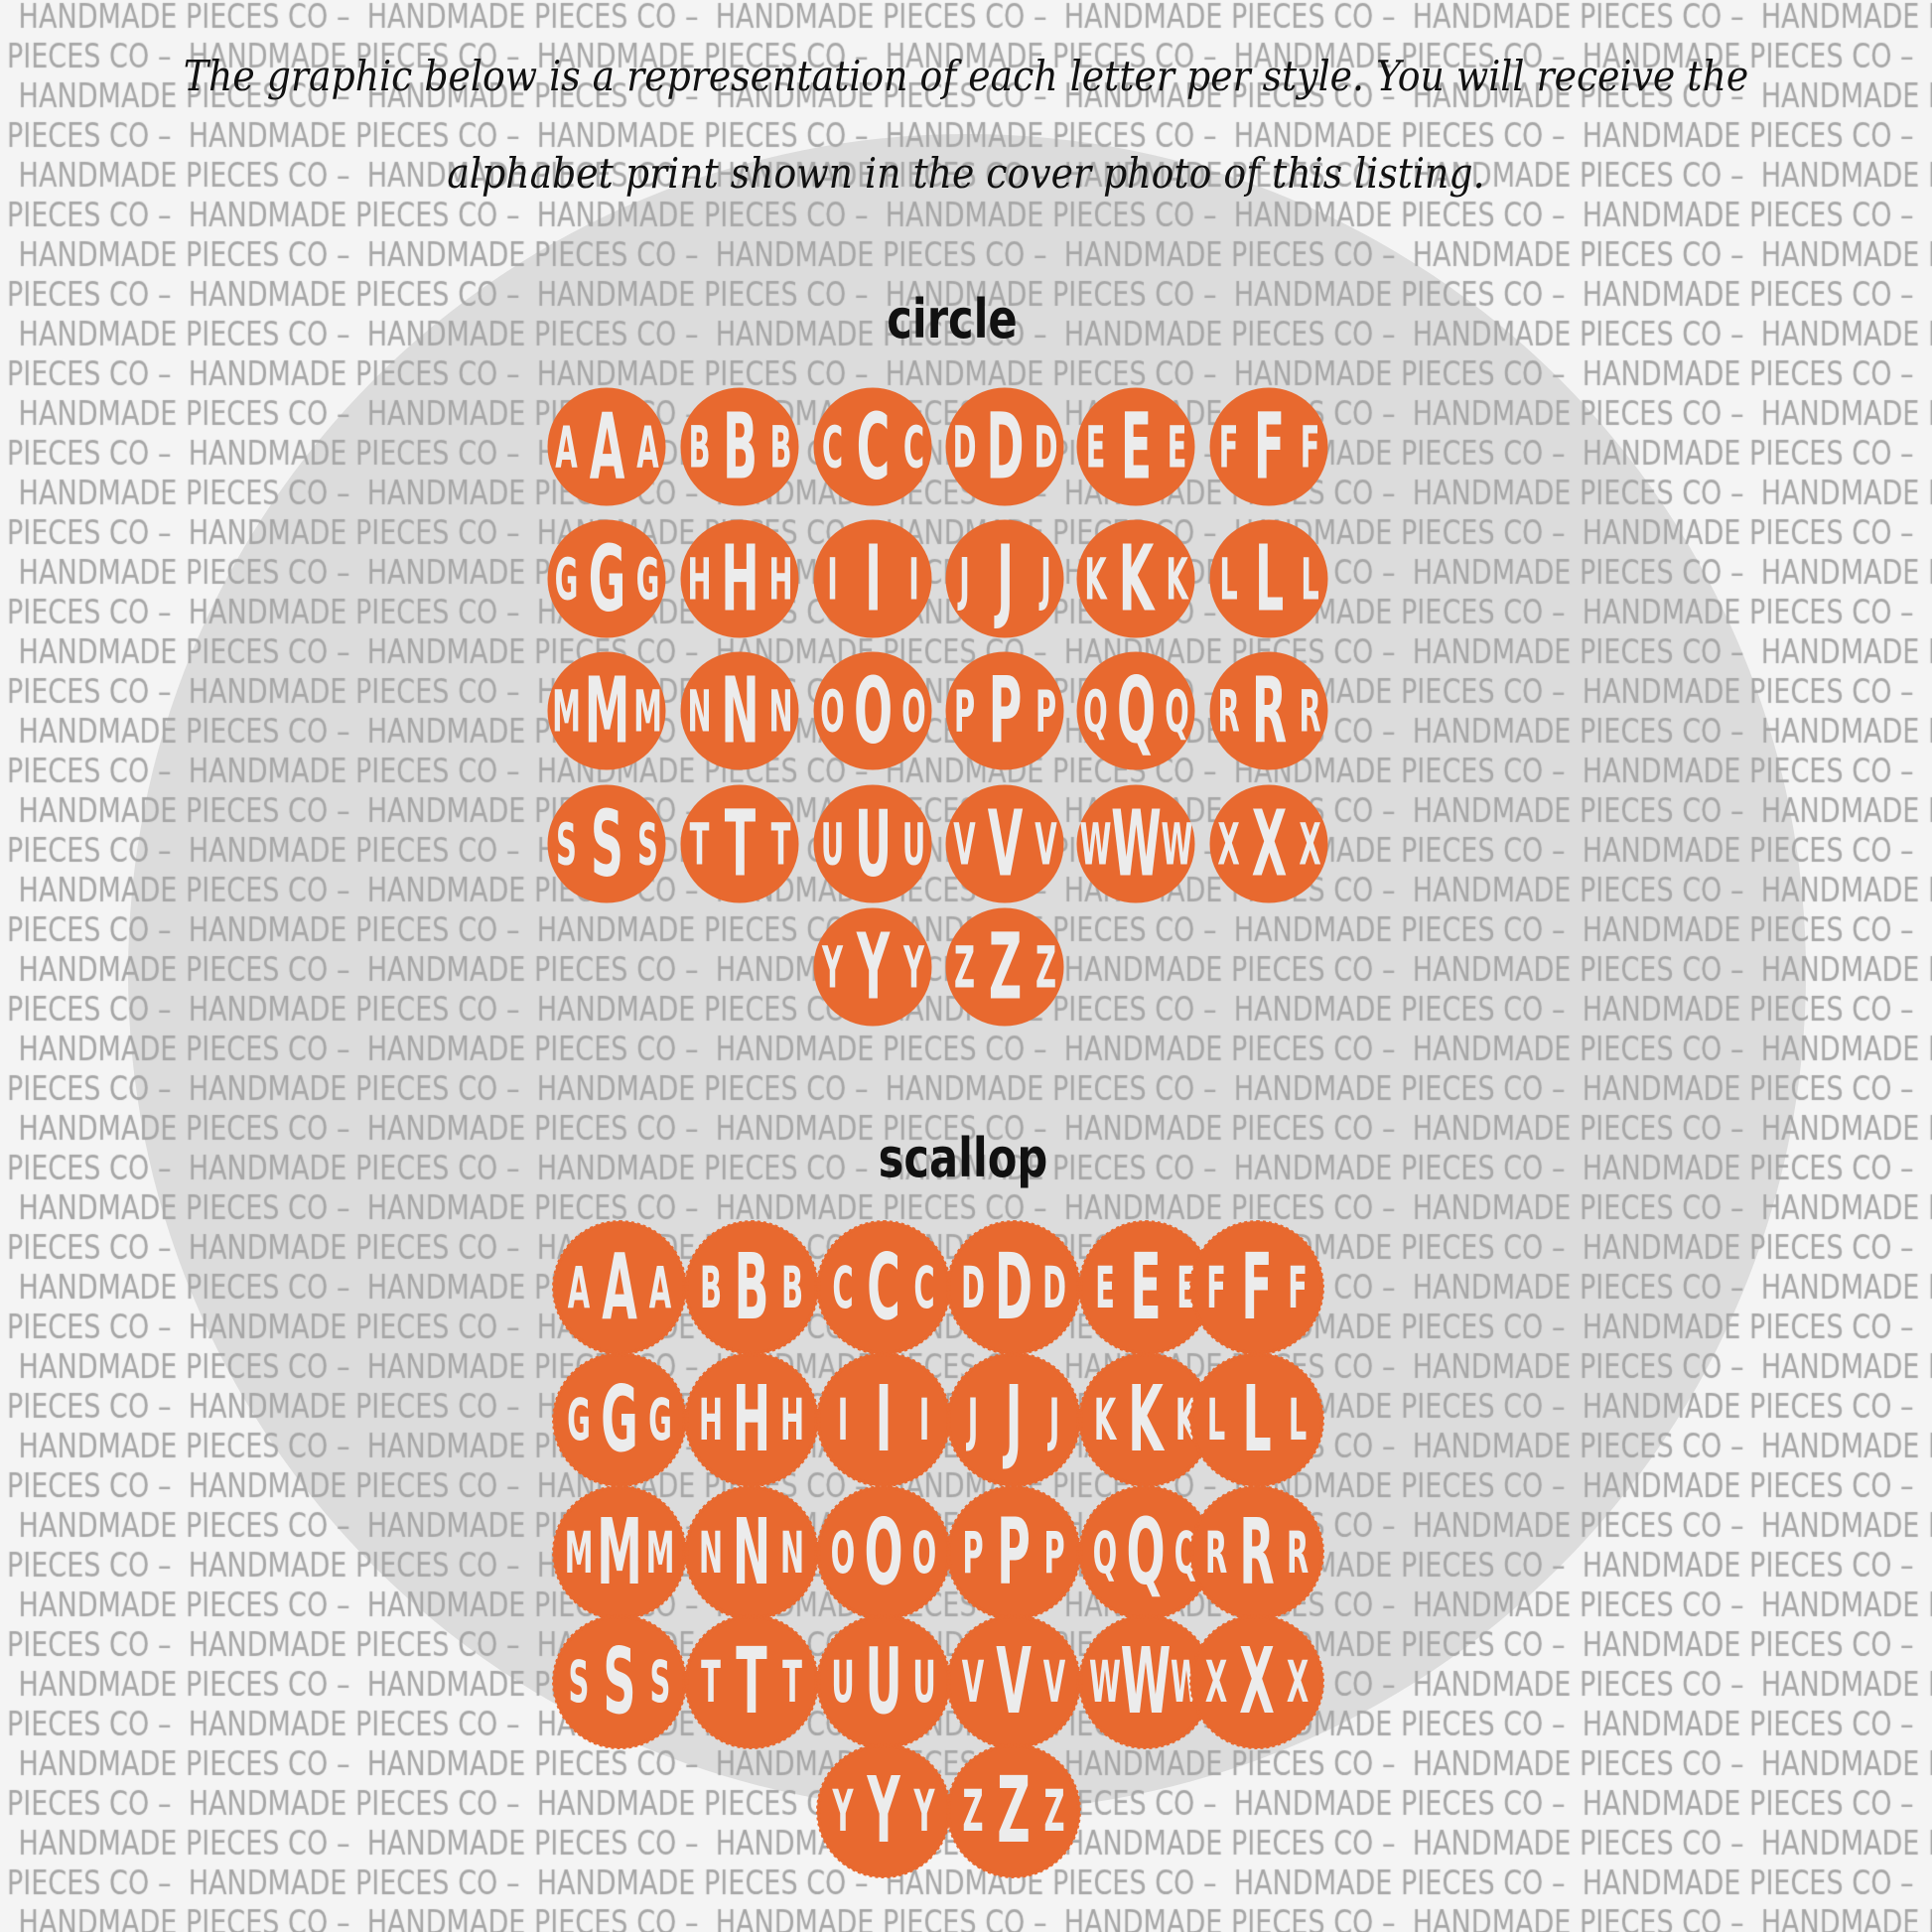 This screenshot has width=1932, height=1932. Describe the element at coordinates (913, 578) in the screenshot. I see `monogram-letter-cell: I` at that location.